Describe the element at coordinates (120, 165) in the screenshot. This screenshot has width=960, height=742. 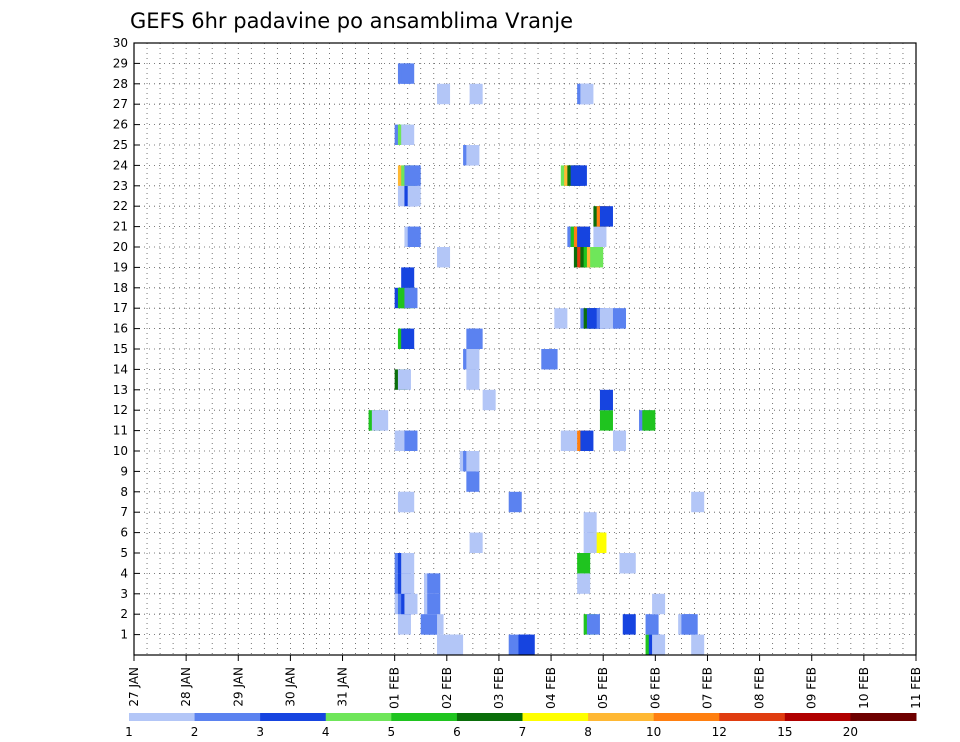
I see `y-tick-label: 24` at that location.